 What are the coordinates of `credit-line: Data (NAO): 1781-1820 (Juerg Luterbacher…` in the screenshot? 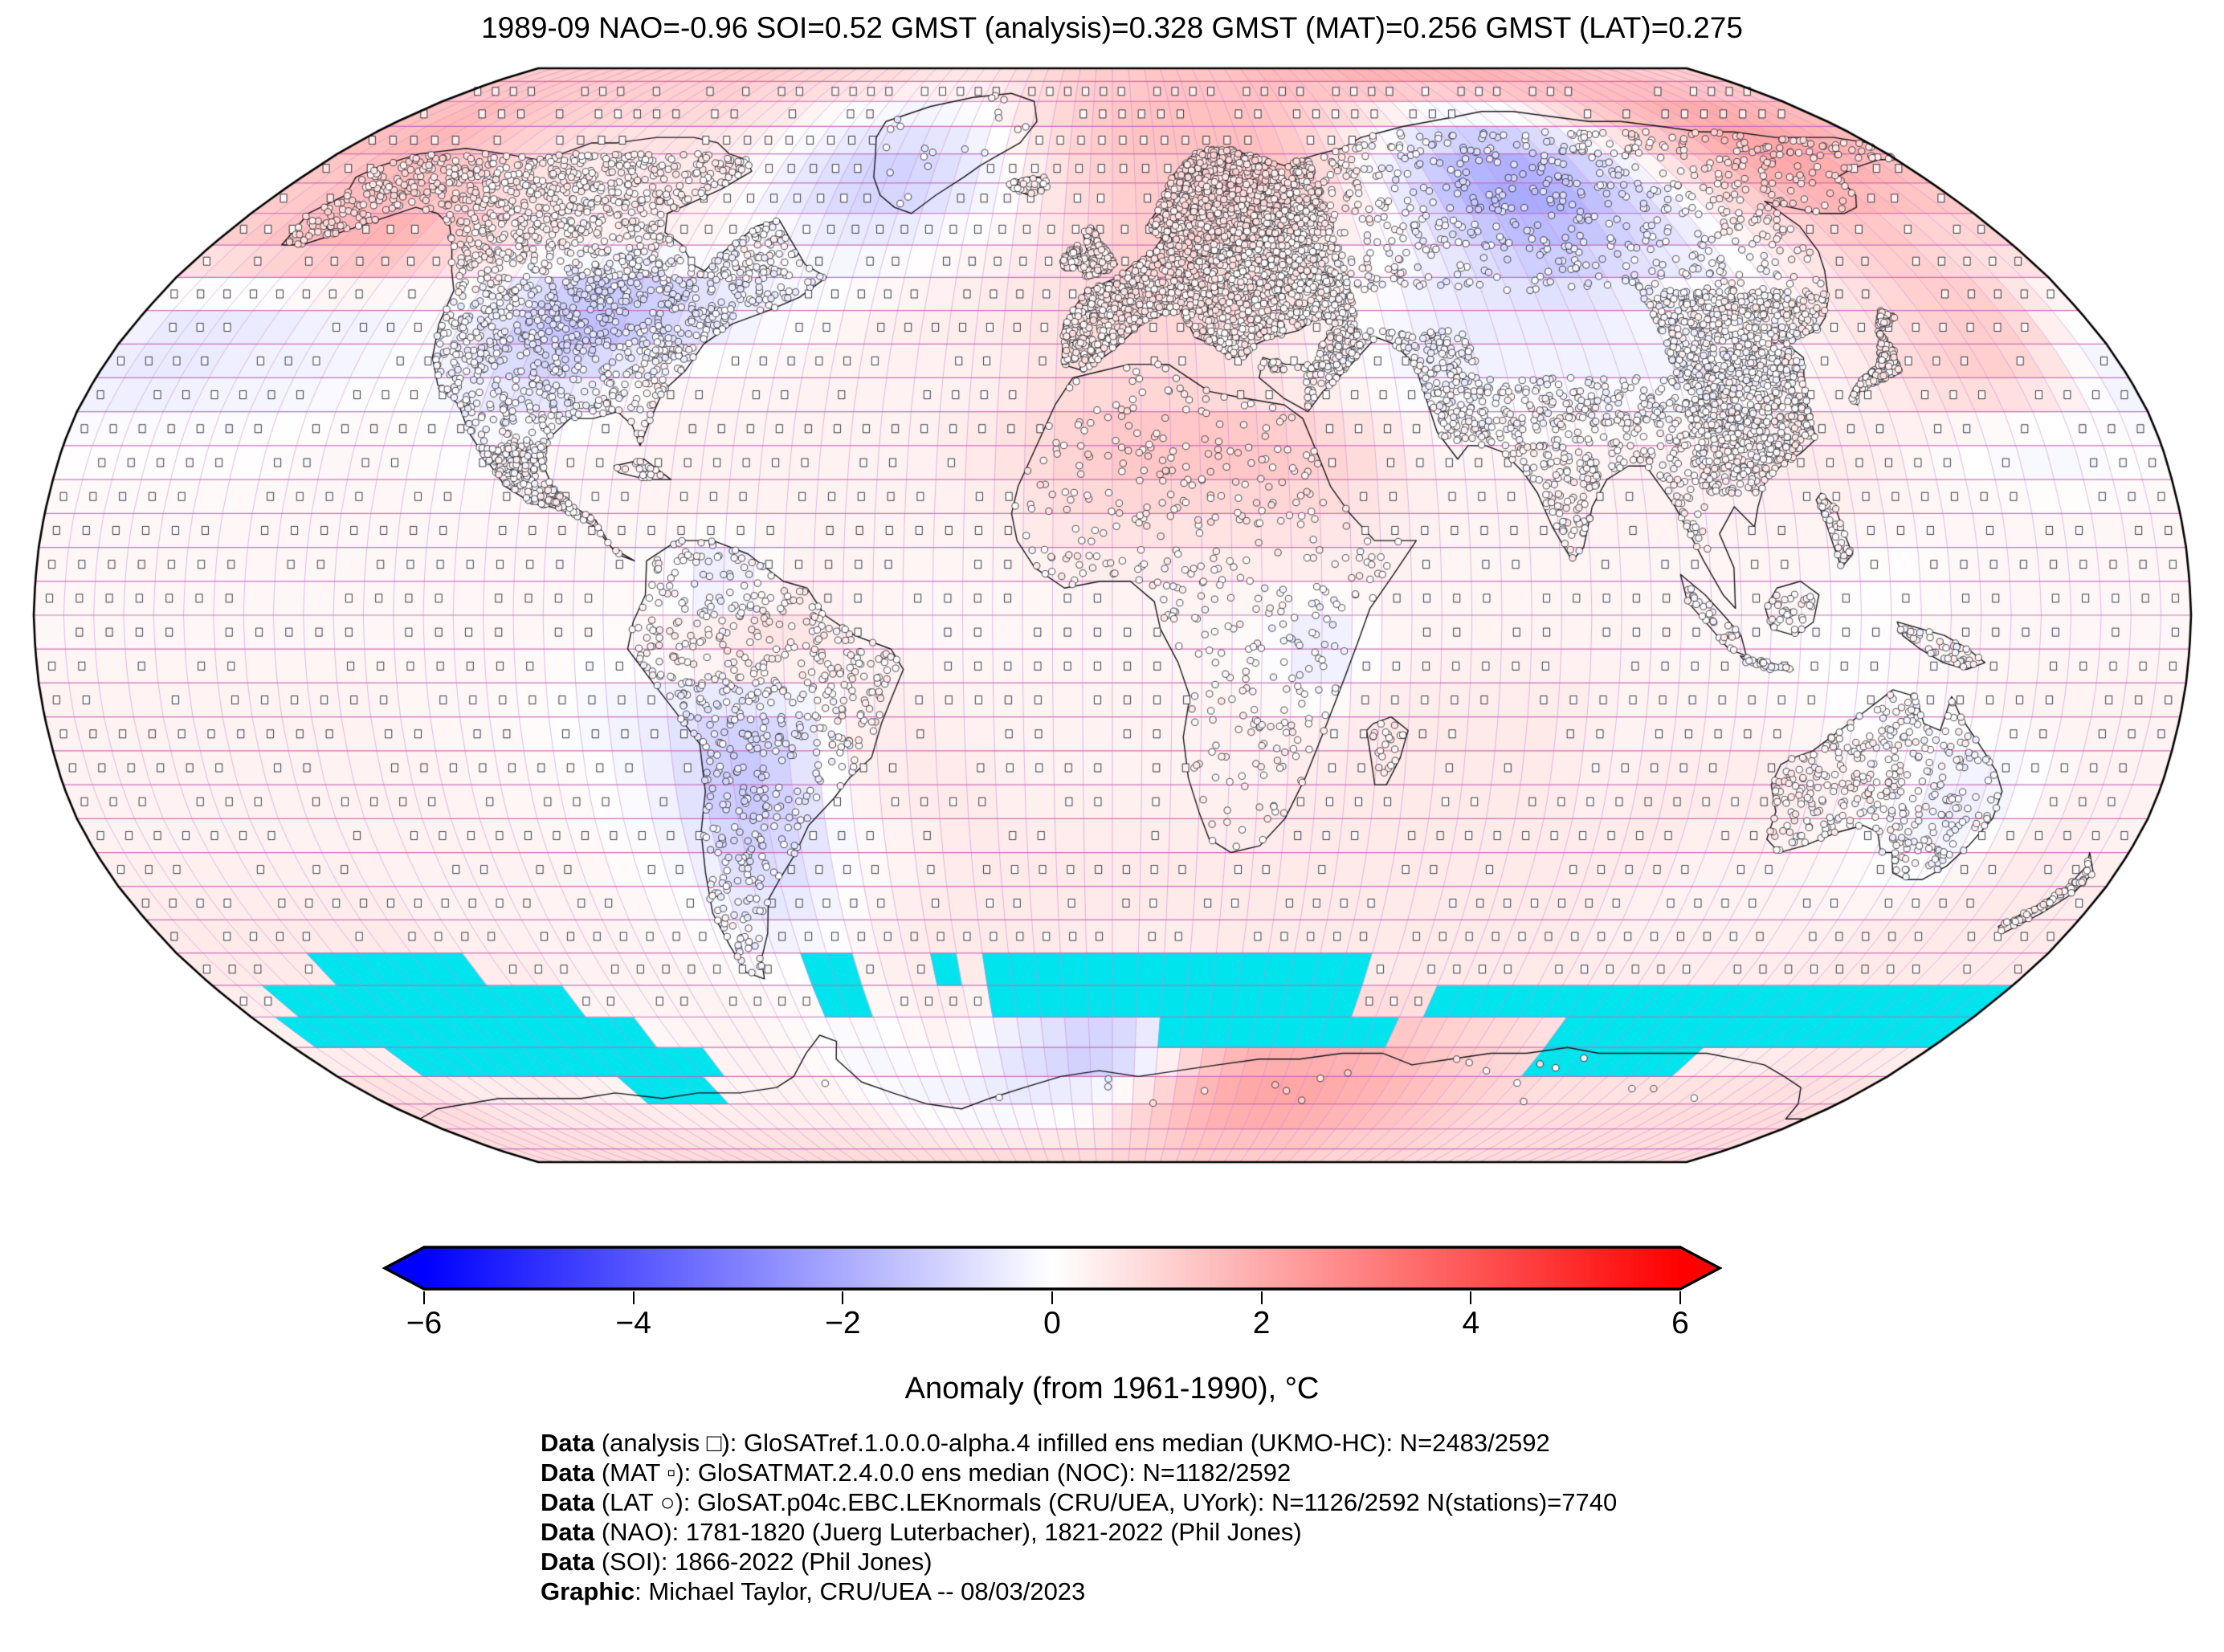 It's located at (1079, 1532).